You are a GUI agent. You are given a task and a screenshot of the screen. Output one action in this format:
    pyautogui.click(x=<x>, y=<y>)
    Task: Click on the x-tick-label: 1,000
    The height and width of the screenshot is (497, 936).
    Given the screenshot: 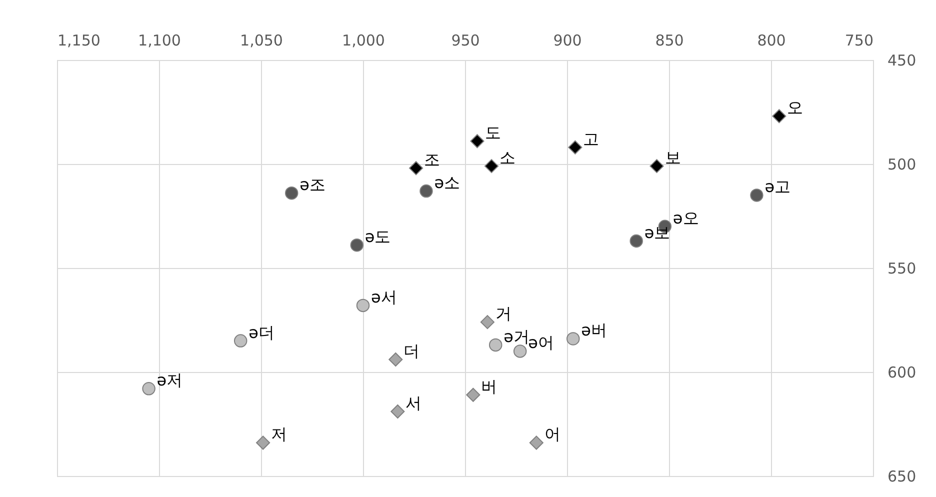 What is the action you would take?
    pyautogui.click(x=363, y=41)
    